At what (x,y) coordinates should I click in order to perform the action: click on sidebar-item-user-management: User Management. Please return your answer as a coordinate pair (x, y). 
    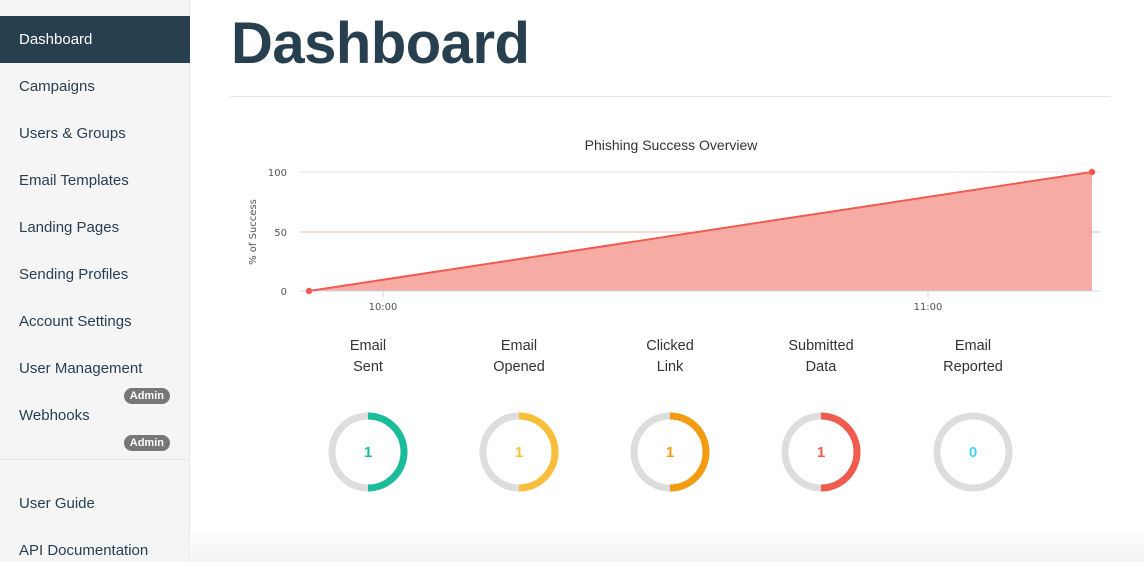
    Looking at the image, I should click on (95, 368).